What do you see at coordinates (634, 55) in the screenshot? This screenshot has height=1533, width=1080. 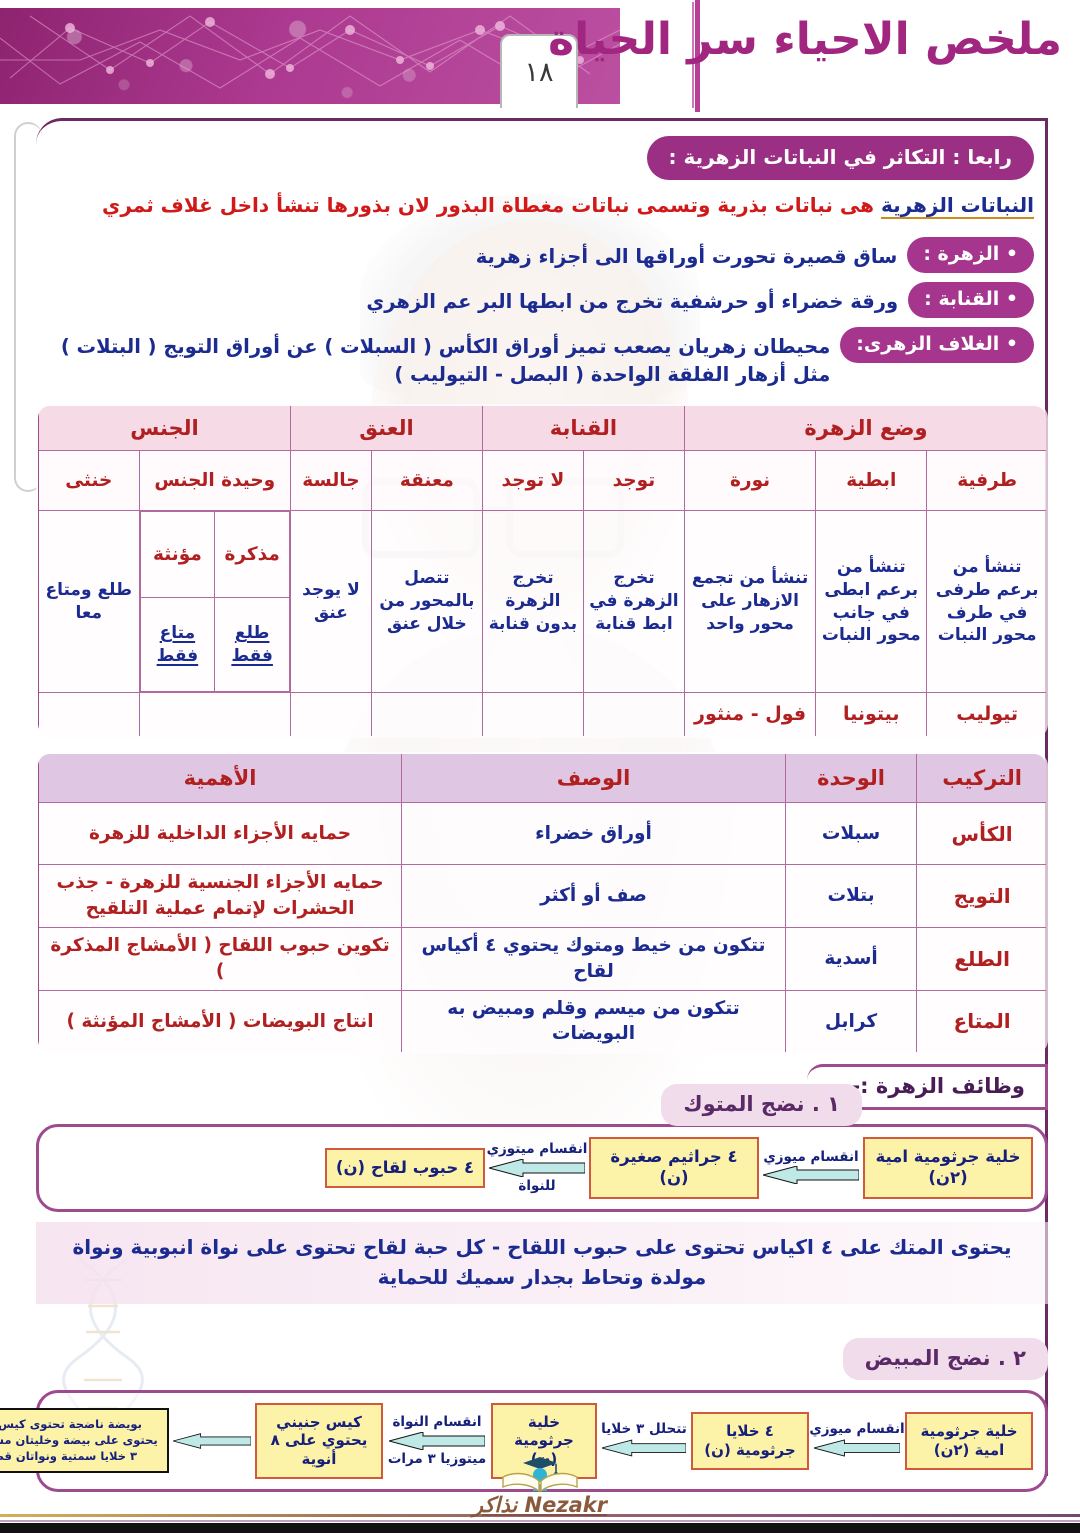 I see `header-arc-inner` at bounding box center [634, 55].